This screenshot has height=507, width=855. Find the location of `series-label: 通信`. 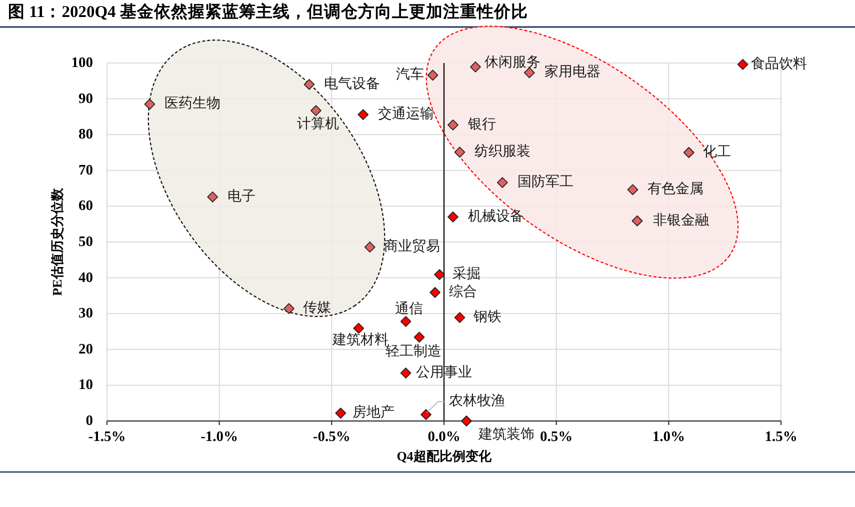

series-label: 通信 is located at coordinates (408, 308).